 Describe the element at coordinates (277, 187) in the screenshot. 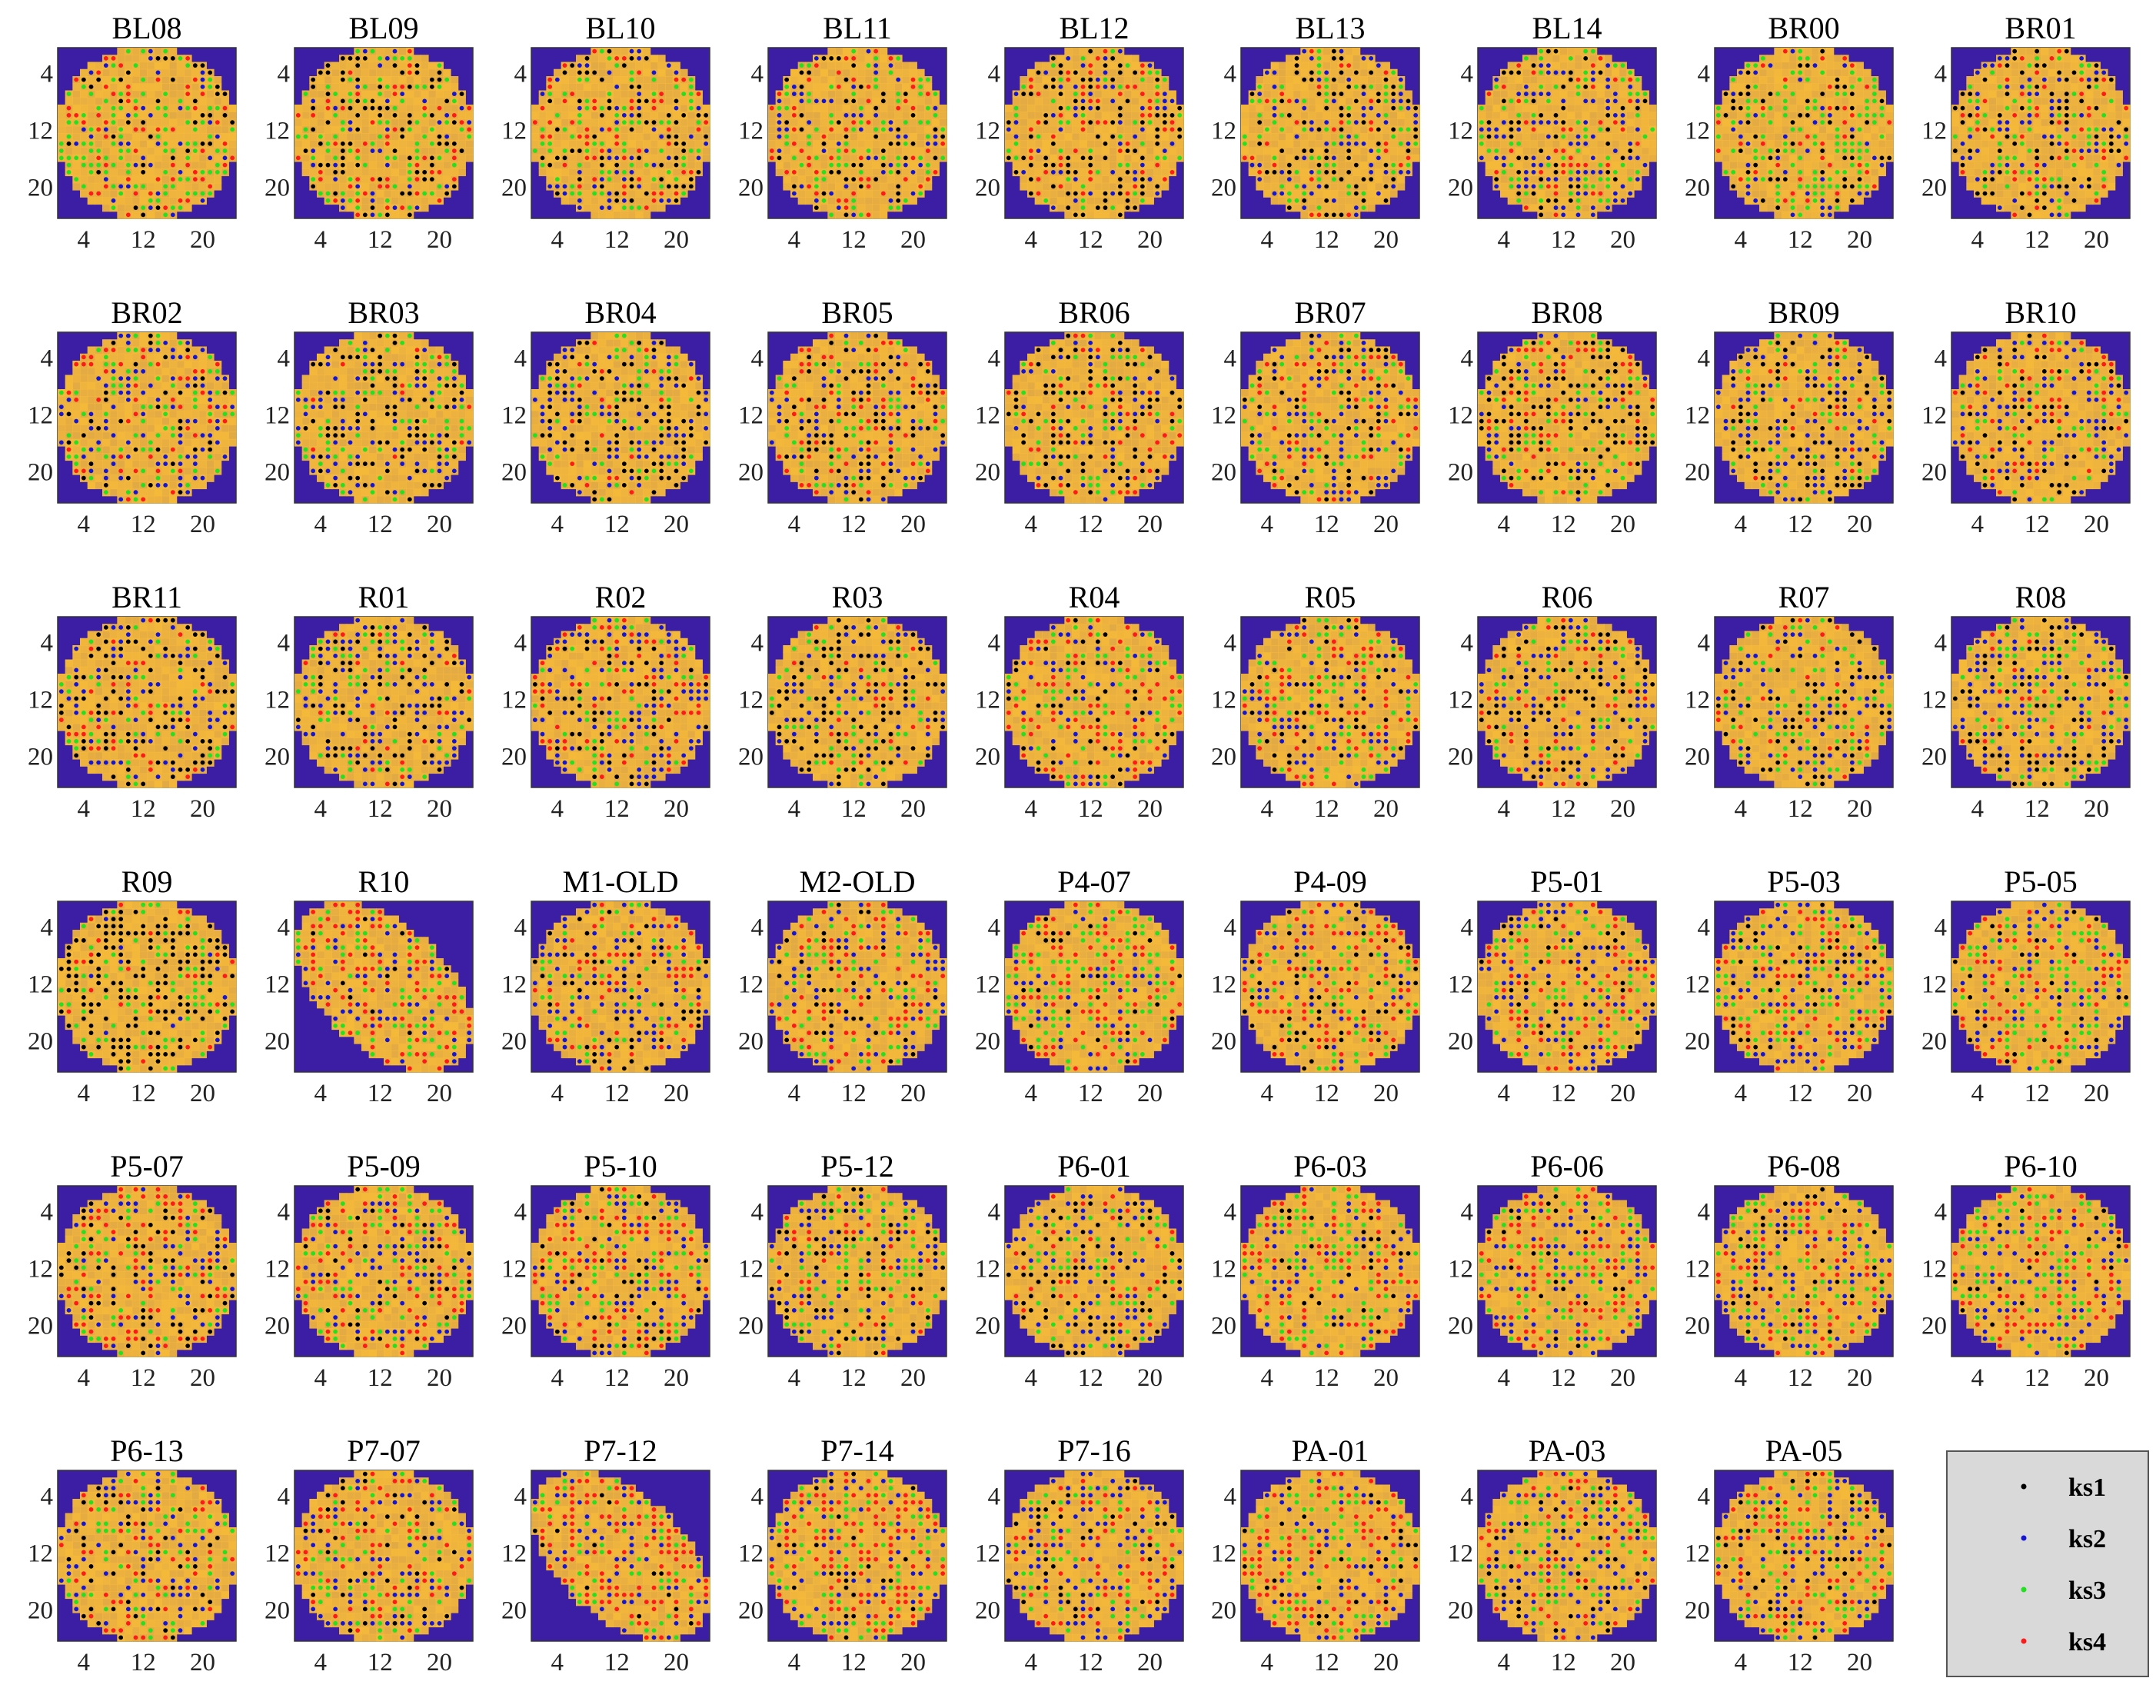

I see `y-tick-label: 20` at that location.